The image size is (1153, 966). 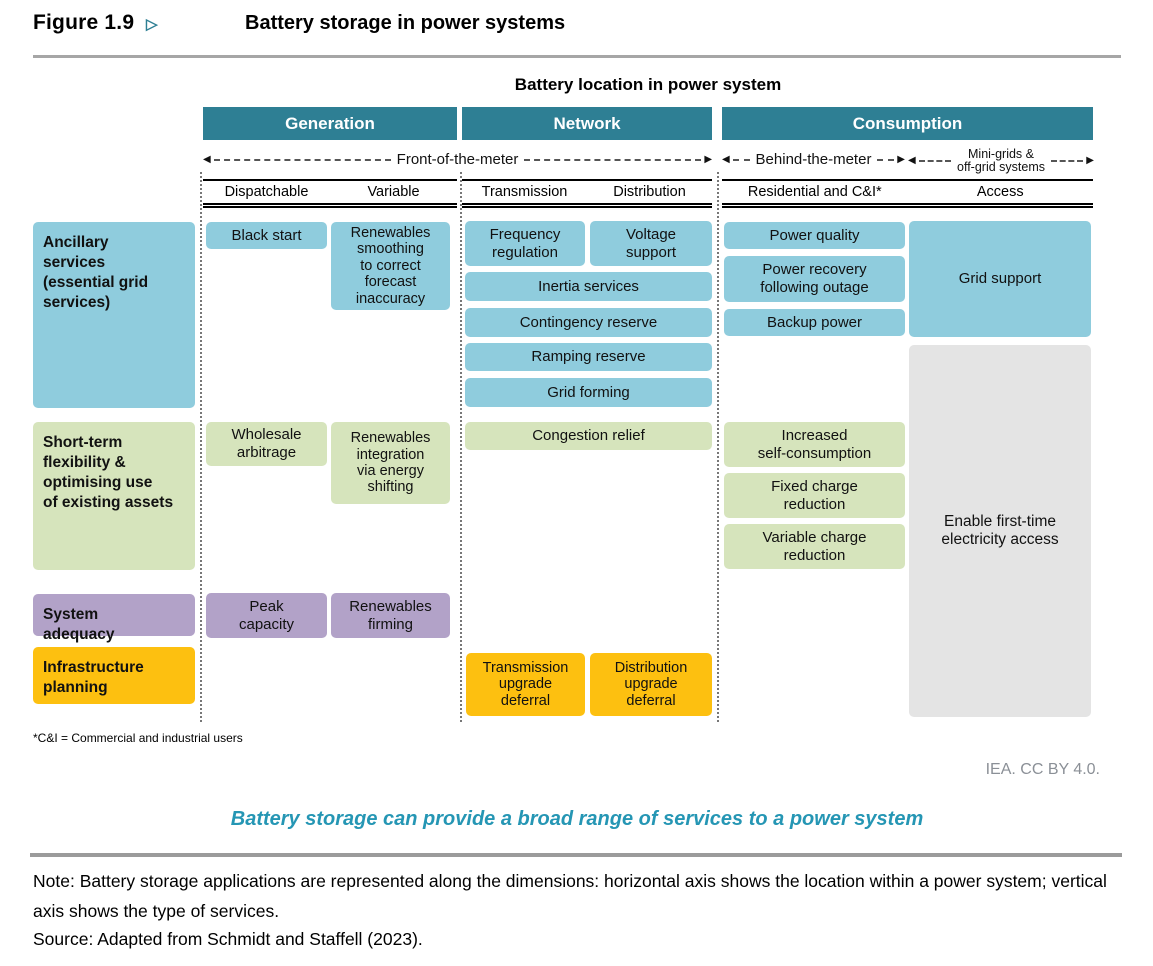 What do you see at coordinates (587, 193) in the screenshot?
I see `subheader-network: Transmission Distribution` at bounding box center [587, 193].